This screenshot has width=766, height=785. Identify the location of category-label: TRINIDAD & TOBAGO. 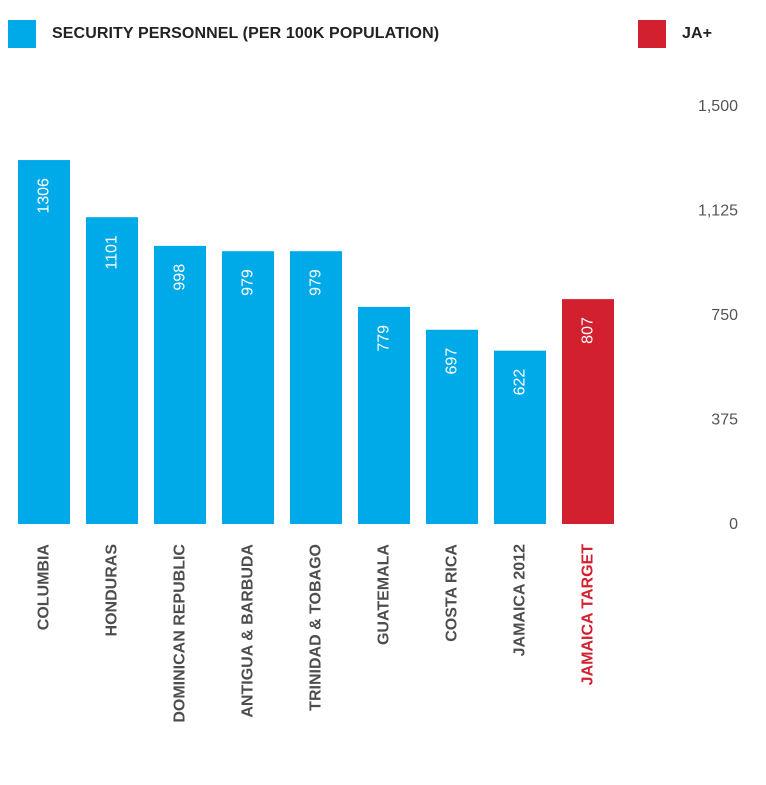
(316, 627).